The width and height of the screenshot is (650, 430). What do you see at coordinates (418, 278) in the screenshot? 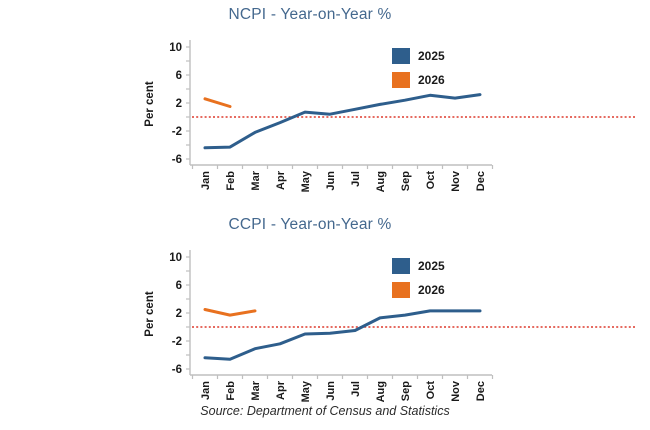
I see `ccpi-legend: 2025 2026` at bounding box center [418, 278].